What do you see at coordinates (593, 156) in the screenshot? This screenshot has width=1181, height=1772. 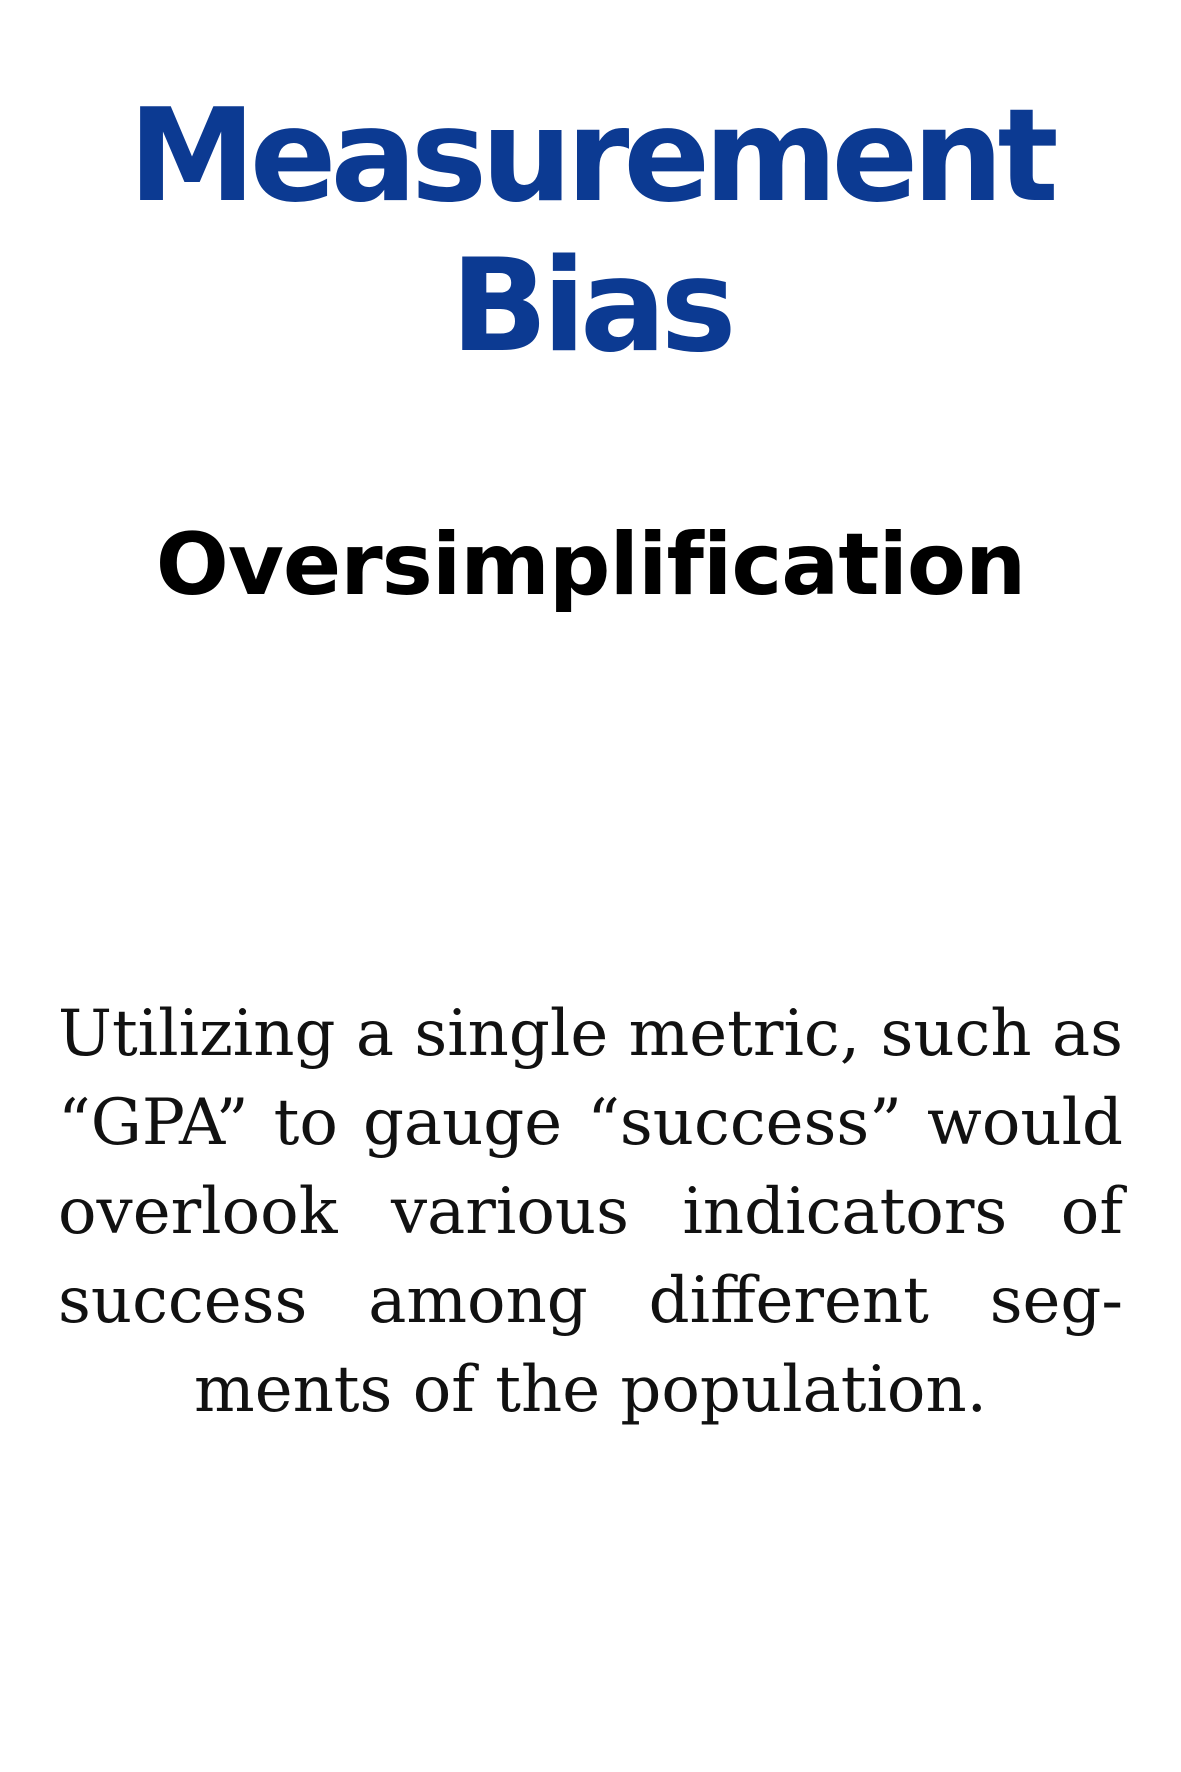 I see `card-title-line: Measurement` at bounding box center [593, 156].